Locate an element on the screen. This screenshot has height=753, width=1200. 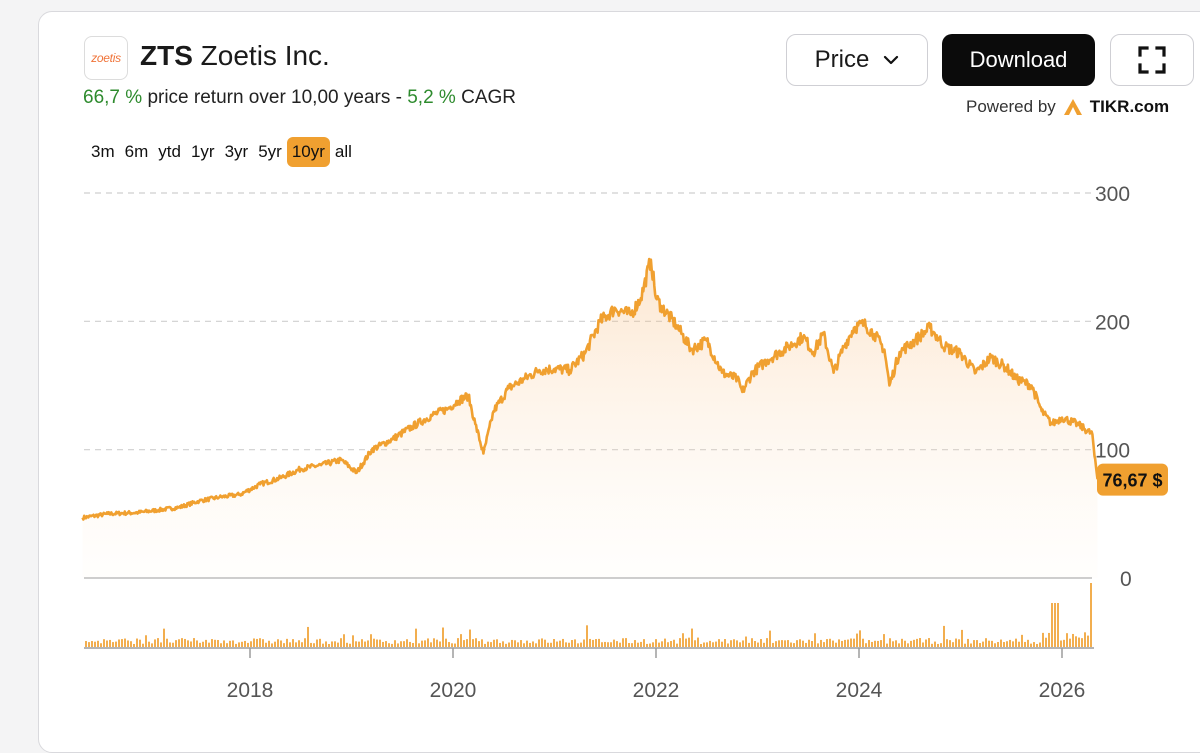
range-3yr: 3yr is located at coordinates (236, 151).